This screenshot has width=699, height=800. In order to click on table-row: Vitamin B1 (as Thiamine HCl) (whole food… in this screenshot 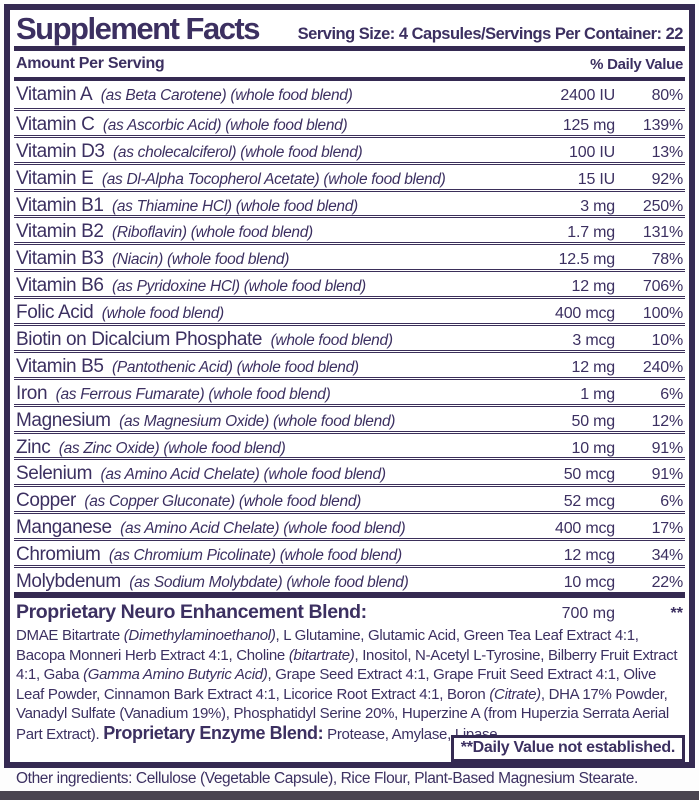, I will do `click(349, 202)`.